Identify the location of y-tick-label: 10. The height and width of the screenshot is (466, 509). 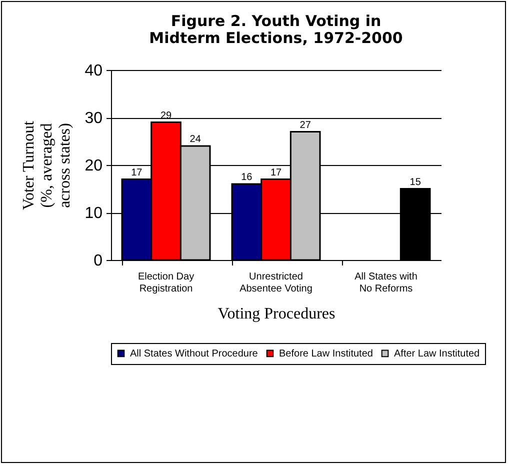
(93, 213).